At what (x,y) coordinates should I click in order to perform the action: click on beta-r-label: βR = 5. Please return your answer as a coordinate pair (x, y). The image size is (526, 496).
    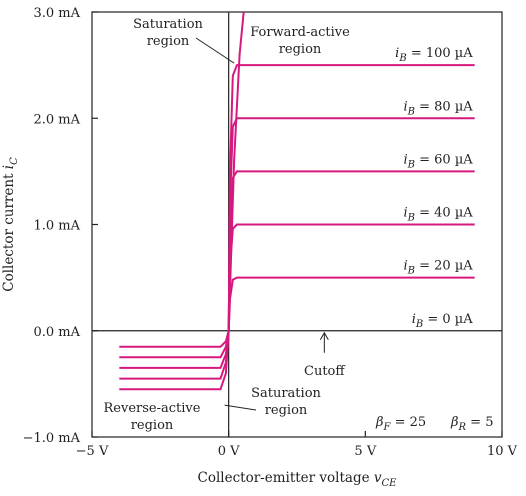
    Looking at the image, I should click on (471, 424).